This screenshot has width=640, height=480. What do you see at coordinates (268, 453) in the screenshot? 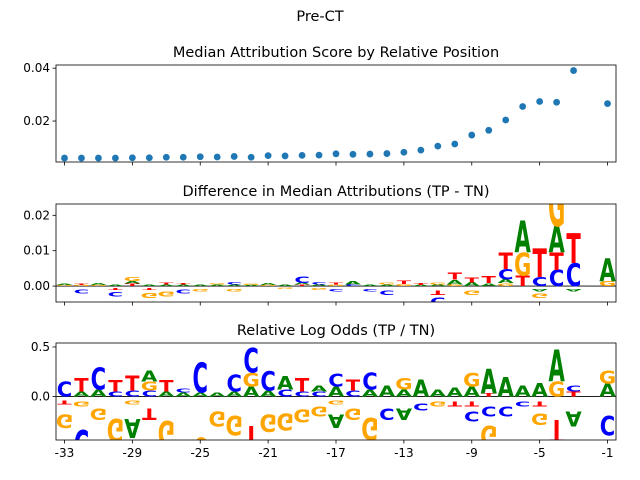
I see `xtick-label: -21` at bounding box center [268, 453].